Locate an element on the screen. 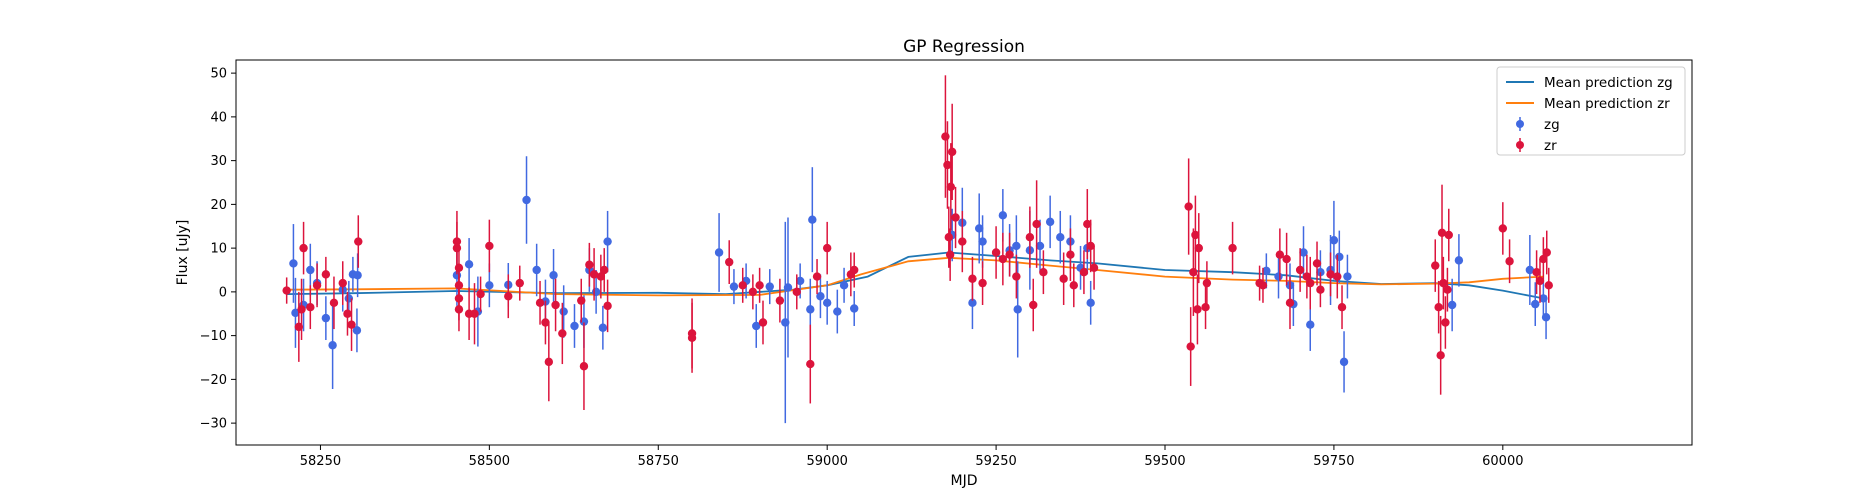 The height and width of the screenshot is (504, 1875). legend-marker-zg is located at coordinates (1520, 124).